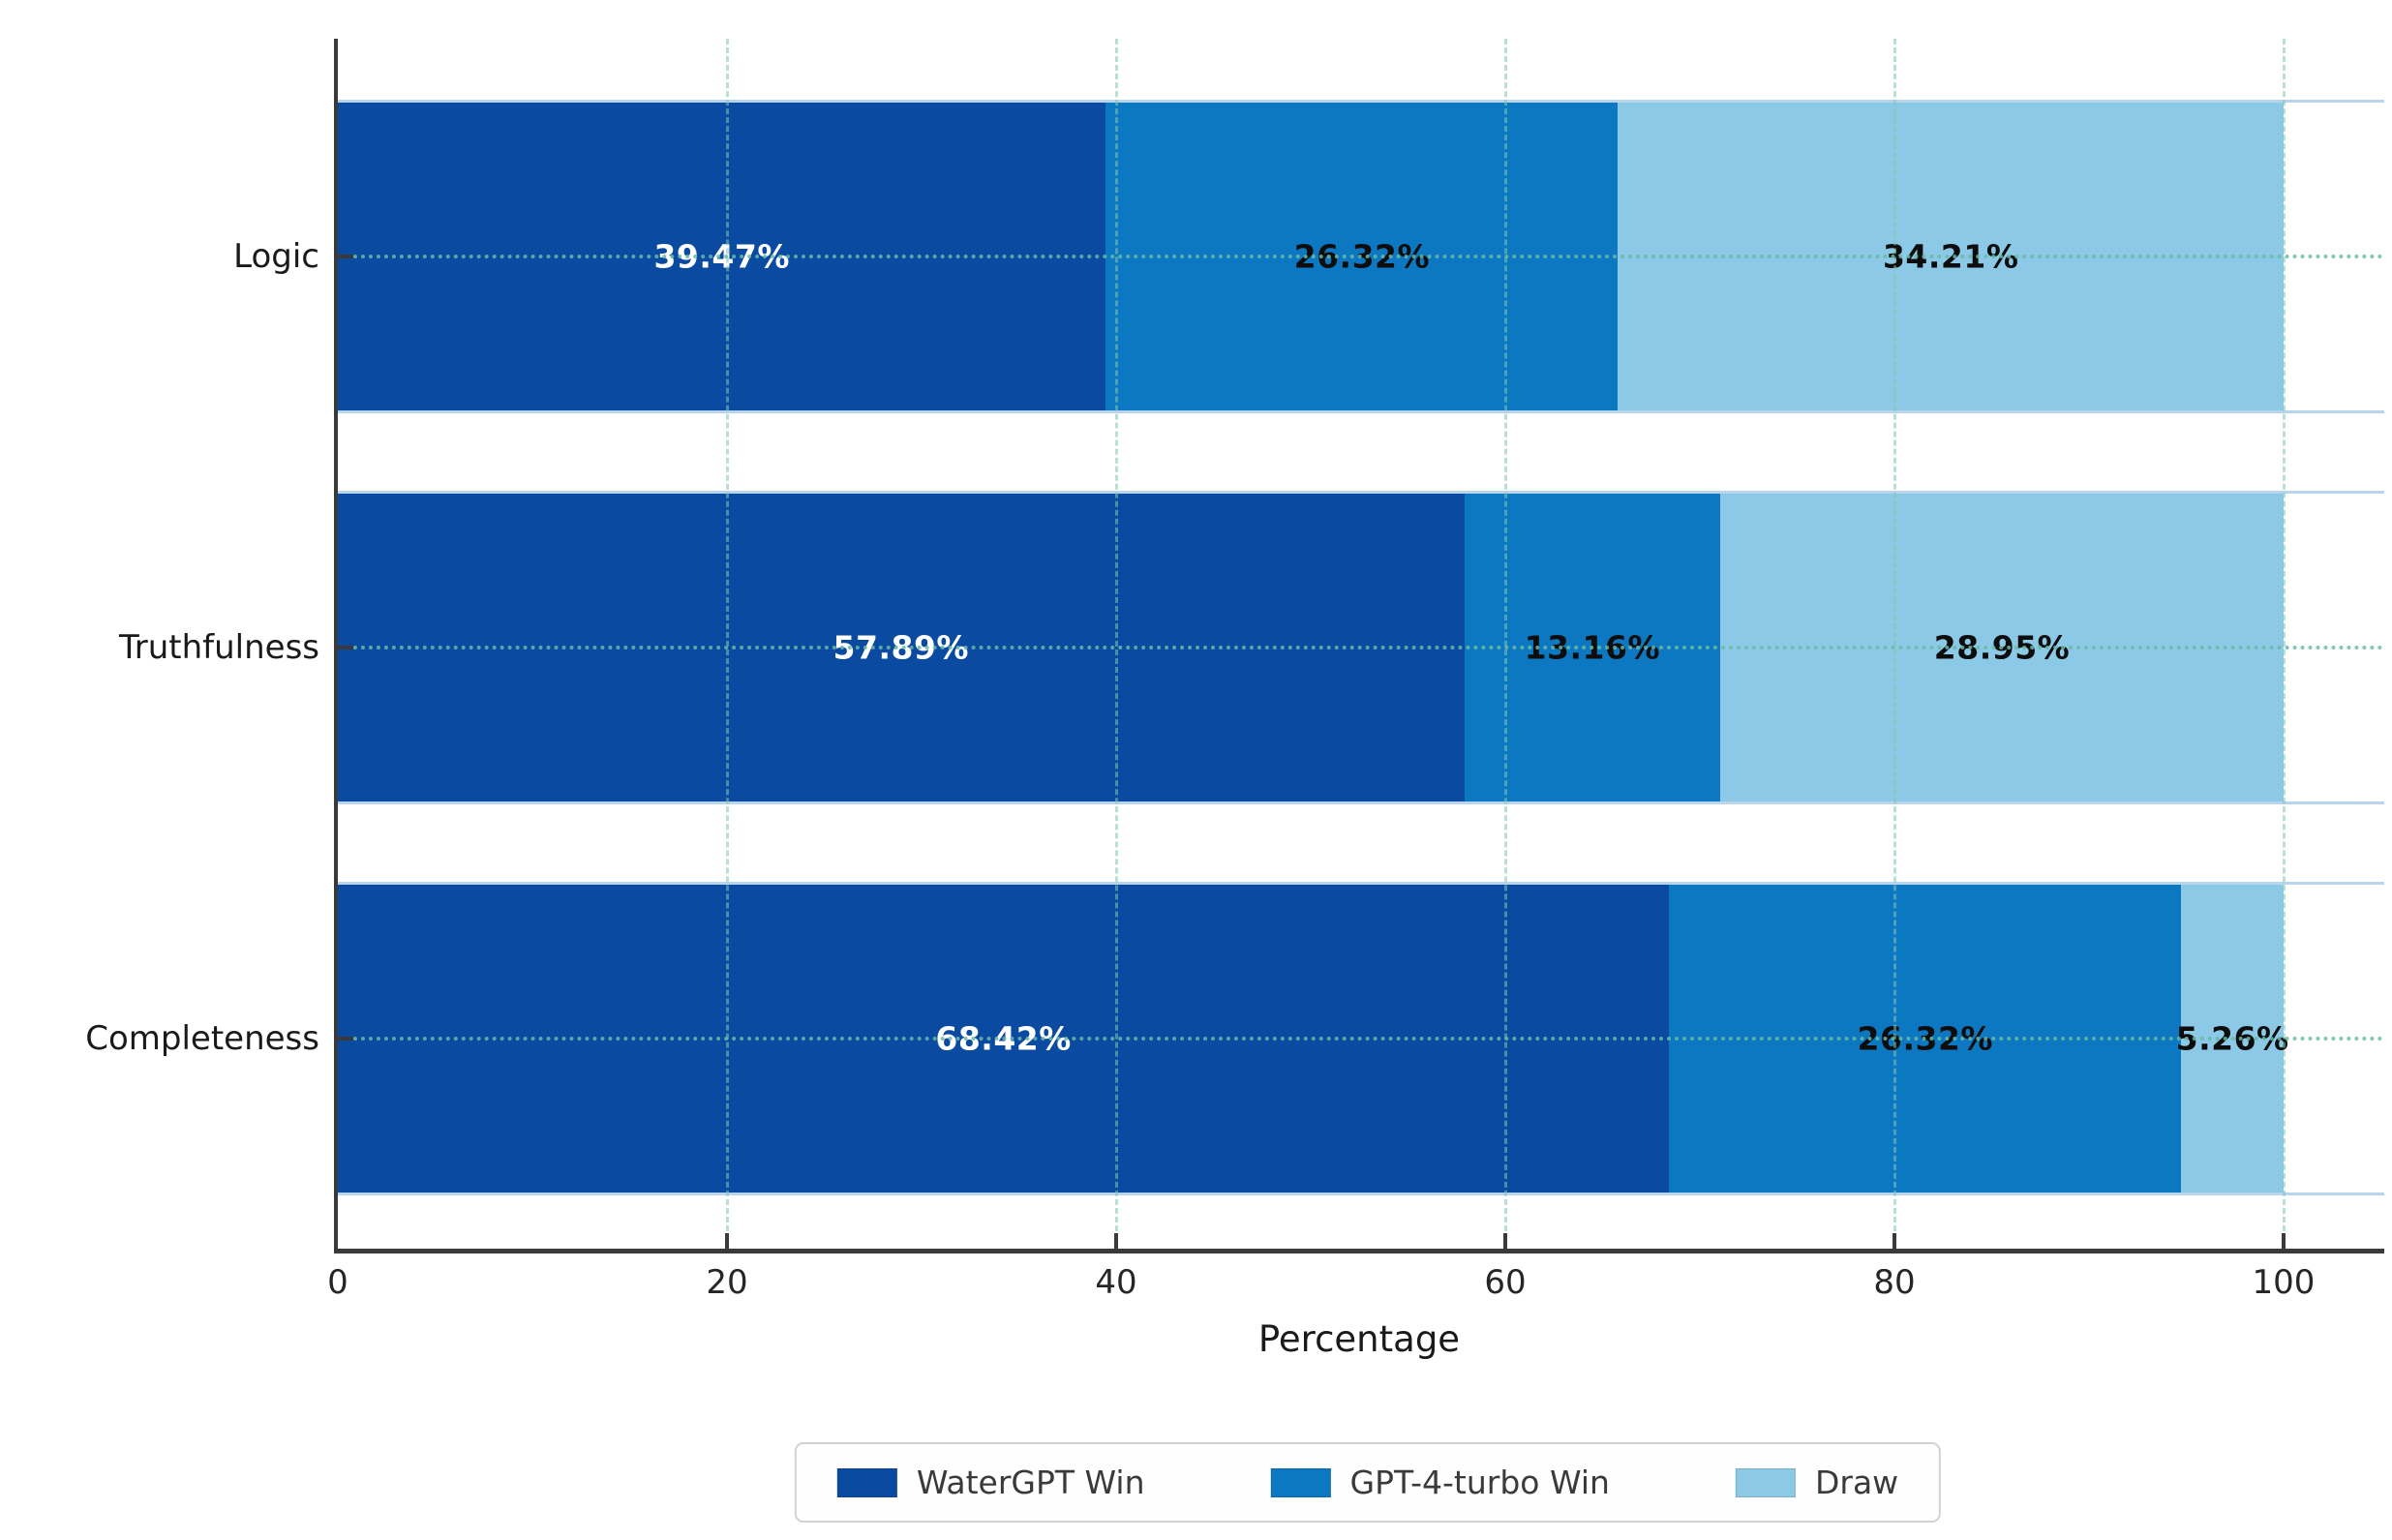  I want to click on legend-swatch-gpt-4-turbo-win, so click(1300, 1482).